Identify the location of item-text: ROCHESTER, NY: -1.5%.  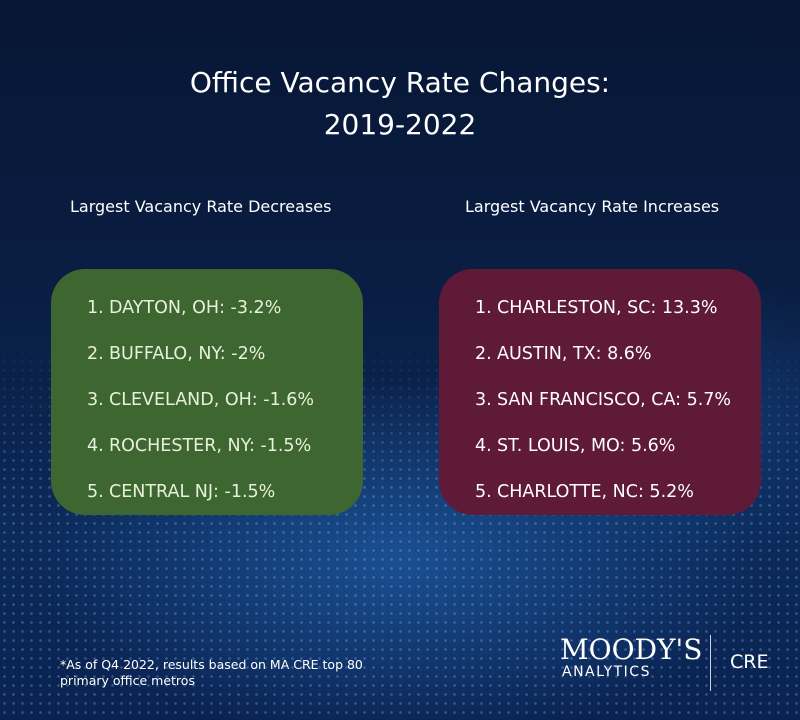
(210, 446).